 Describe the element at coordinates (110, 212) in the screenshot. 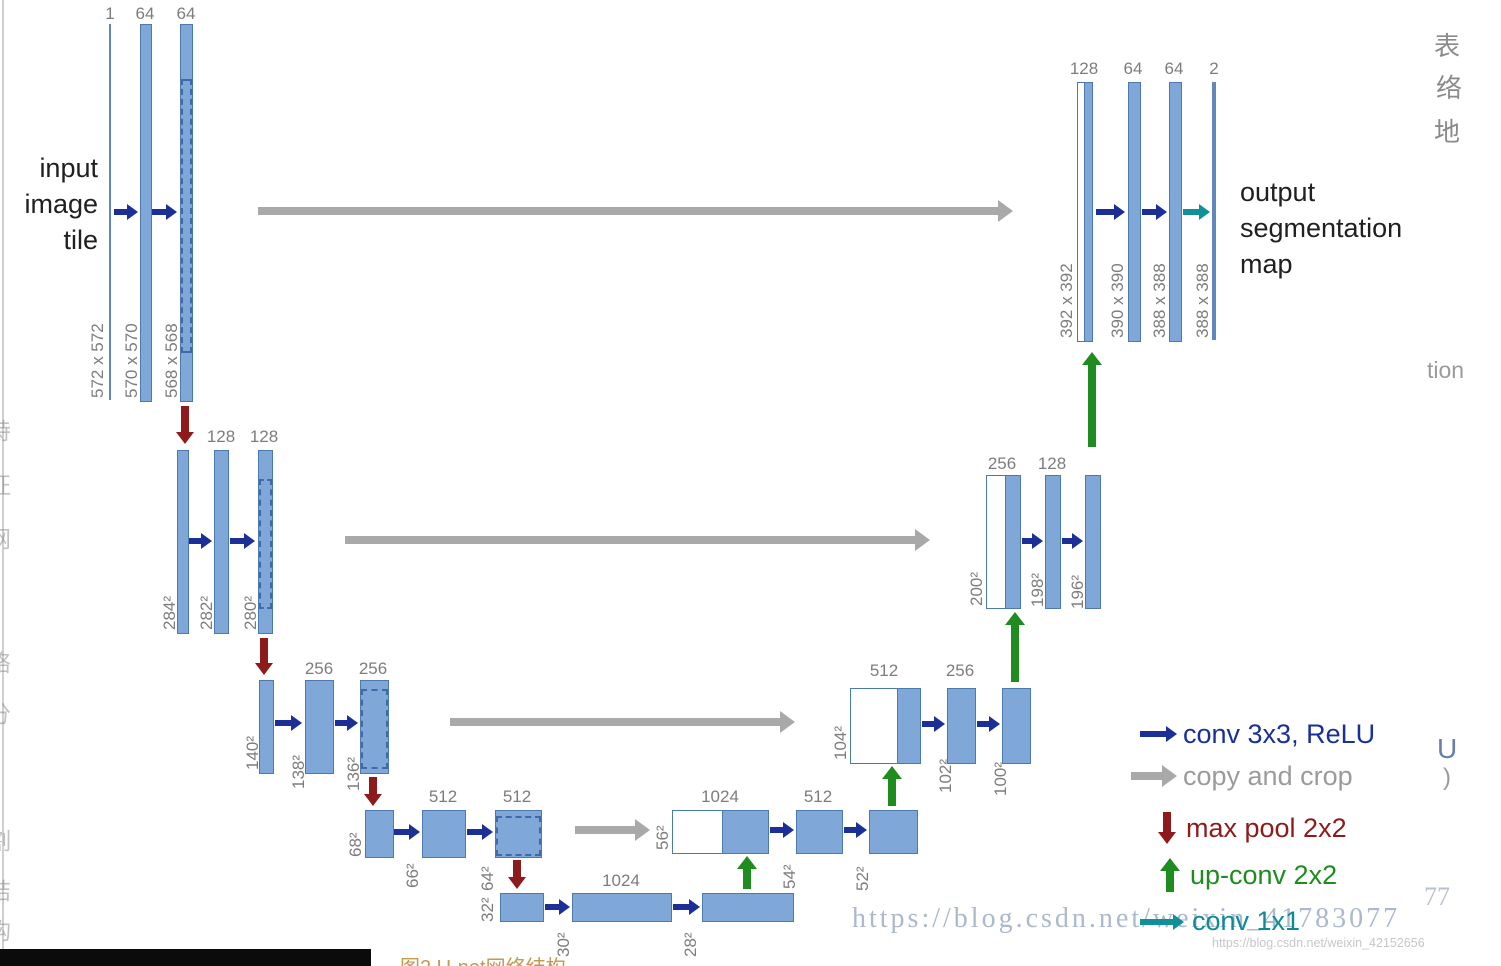

I see `input-channel-line` at that location.